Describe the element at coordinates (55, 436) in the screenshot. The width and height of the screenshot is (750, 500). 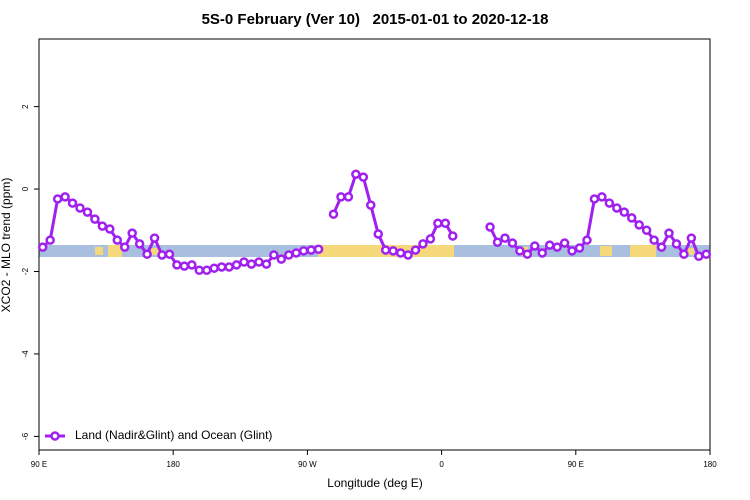
I see `legend-marker` at that location.